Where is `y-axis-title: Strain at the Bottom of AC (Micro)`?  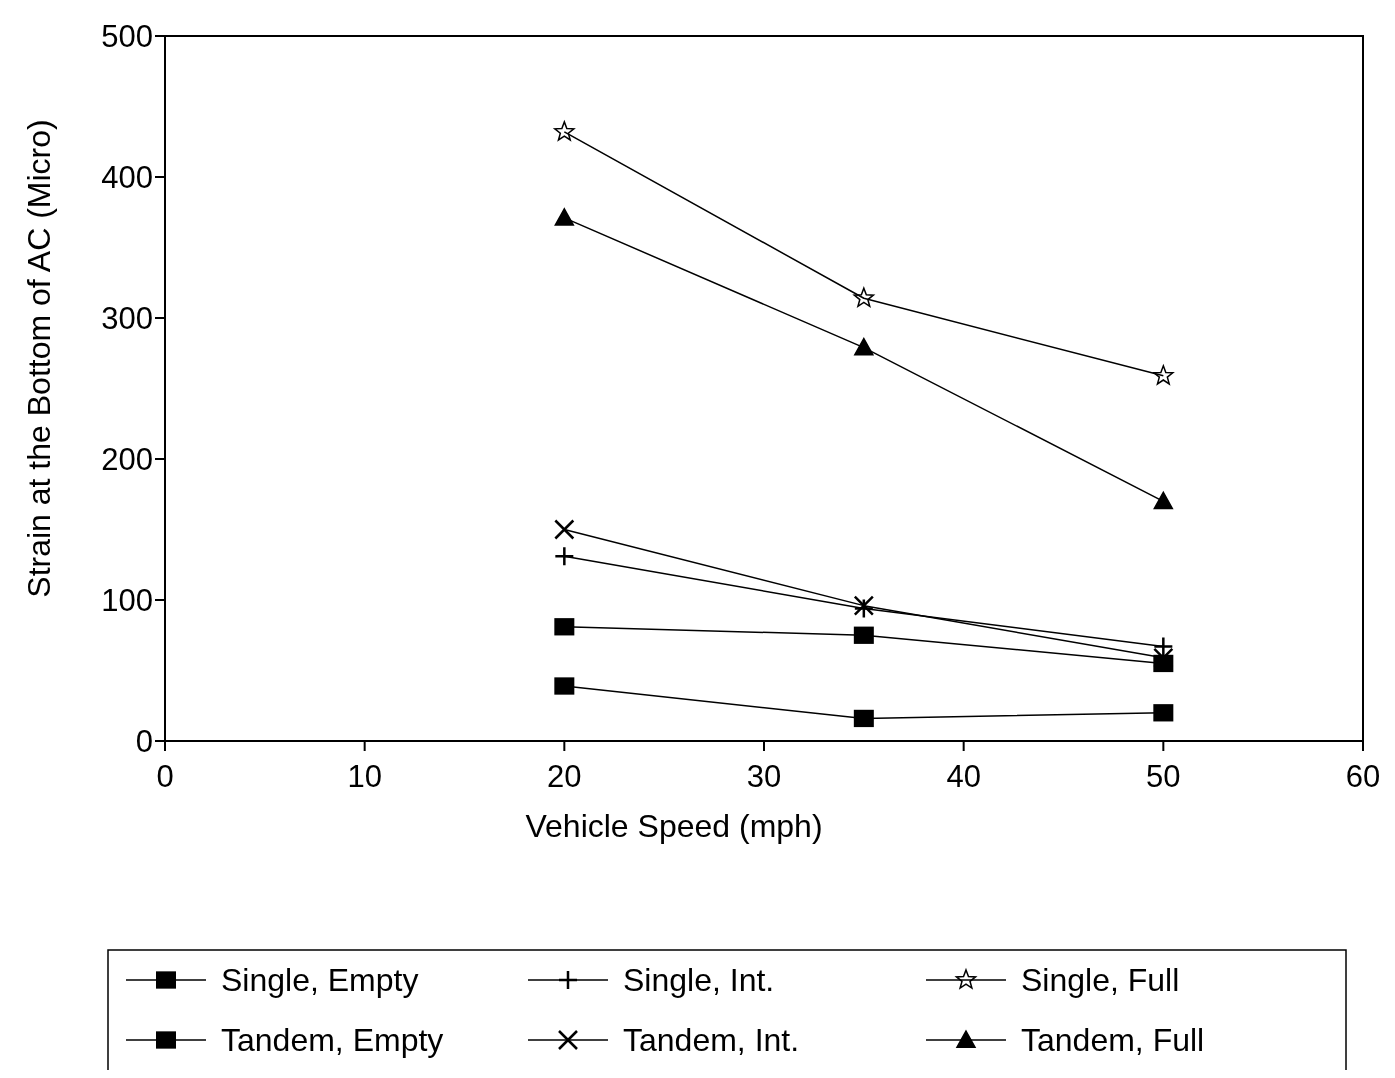 y-axis-title: Strain at the Bottom of AC (Micro) is located at coordinates (39, 358).